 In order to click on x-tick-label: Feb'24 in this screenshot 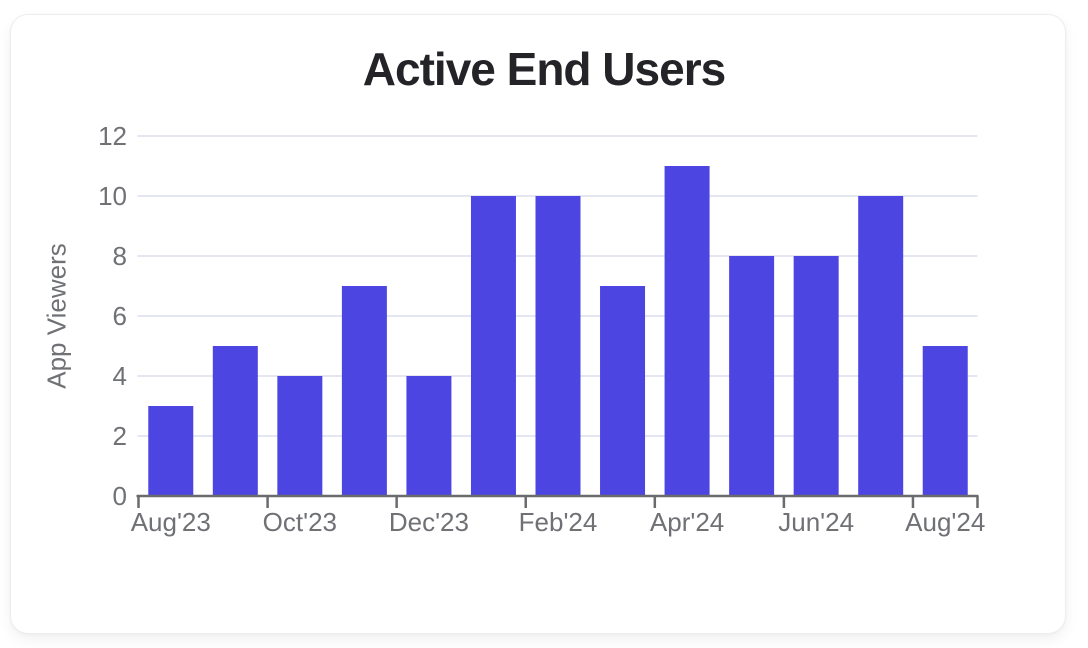, I will do `click(558, 522)`.